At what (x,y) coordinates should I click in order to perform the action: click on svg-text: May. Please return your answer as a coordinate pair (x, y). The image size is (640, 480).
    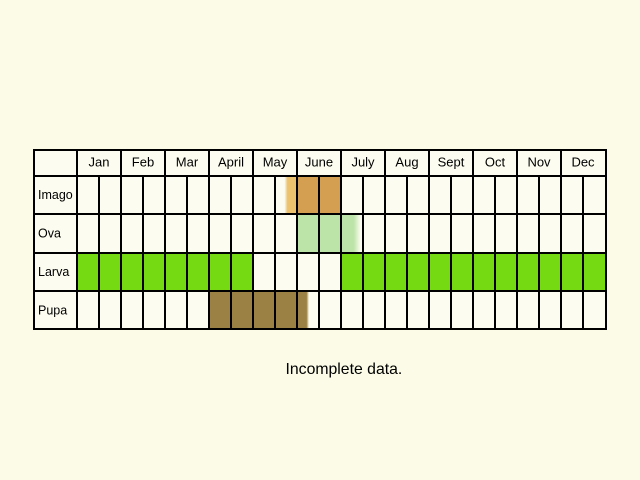
    Looking at the image, I should click on (275, 162).